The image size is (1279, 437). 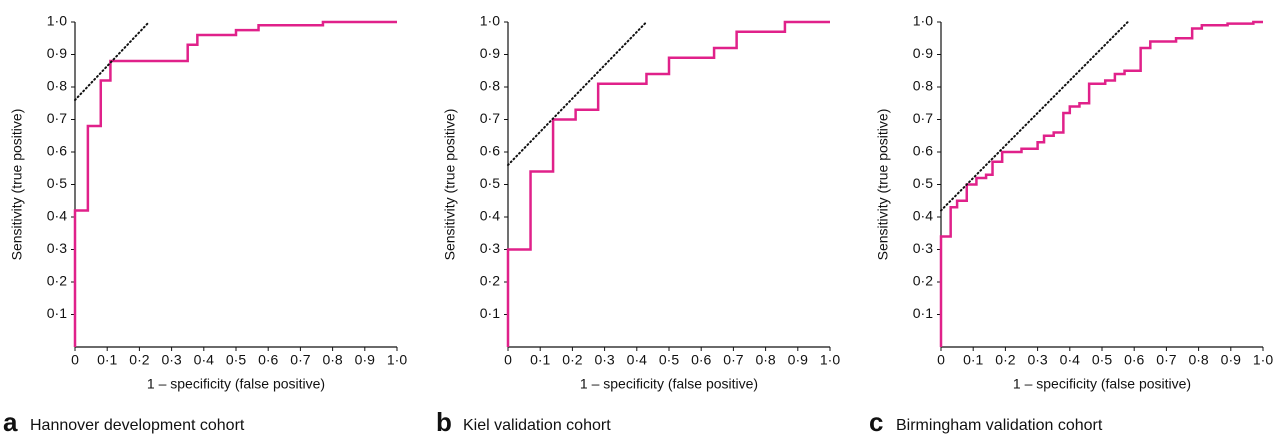 What do you see at coordinates (137, 425) in the screenshot?
I see `panel-title: Hannover development cohort` at bounding box center [137, 425].